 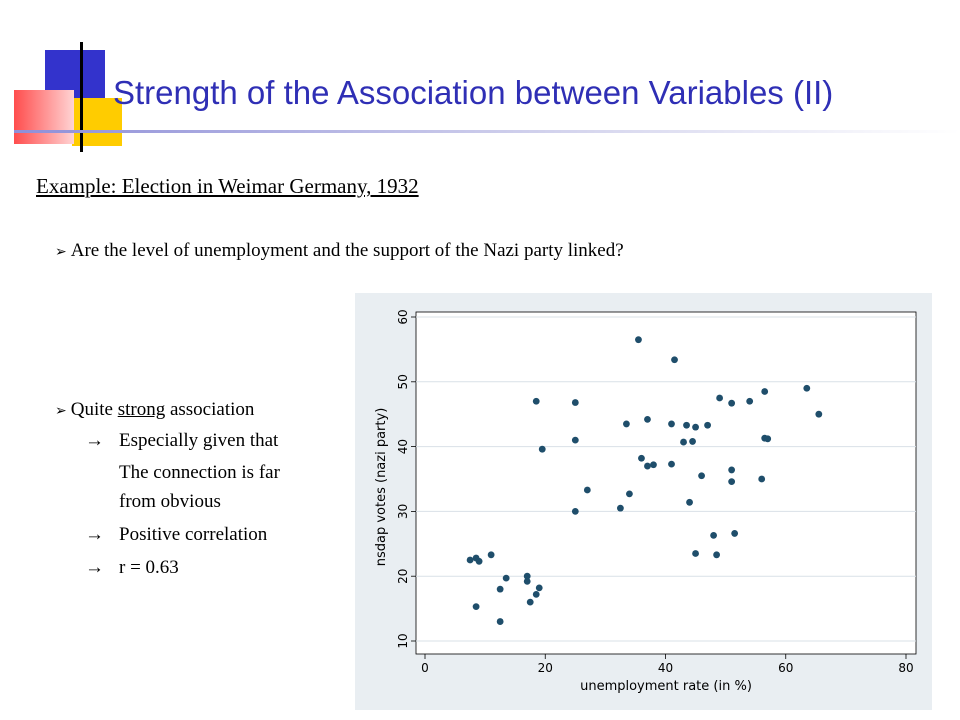 What do you see at coordinates (403, 640) in the screenshot?
I see `y-tick-label: 10` at bounding box center [403, 640].